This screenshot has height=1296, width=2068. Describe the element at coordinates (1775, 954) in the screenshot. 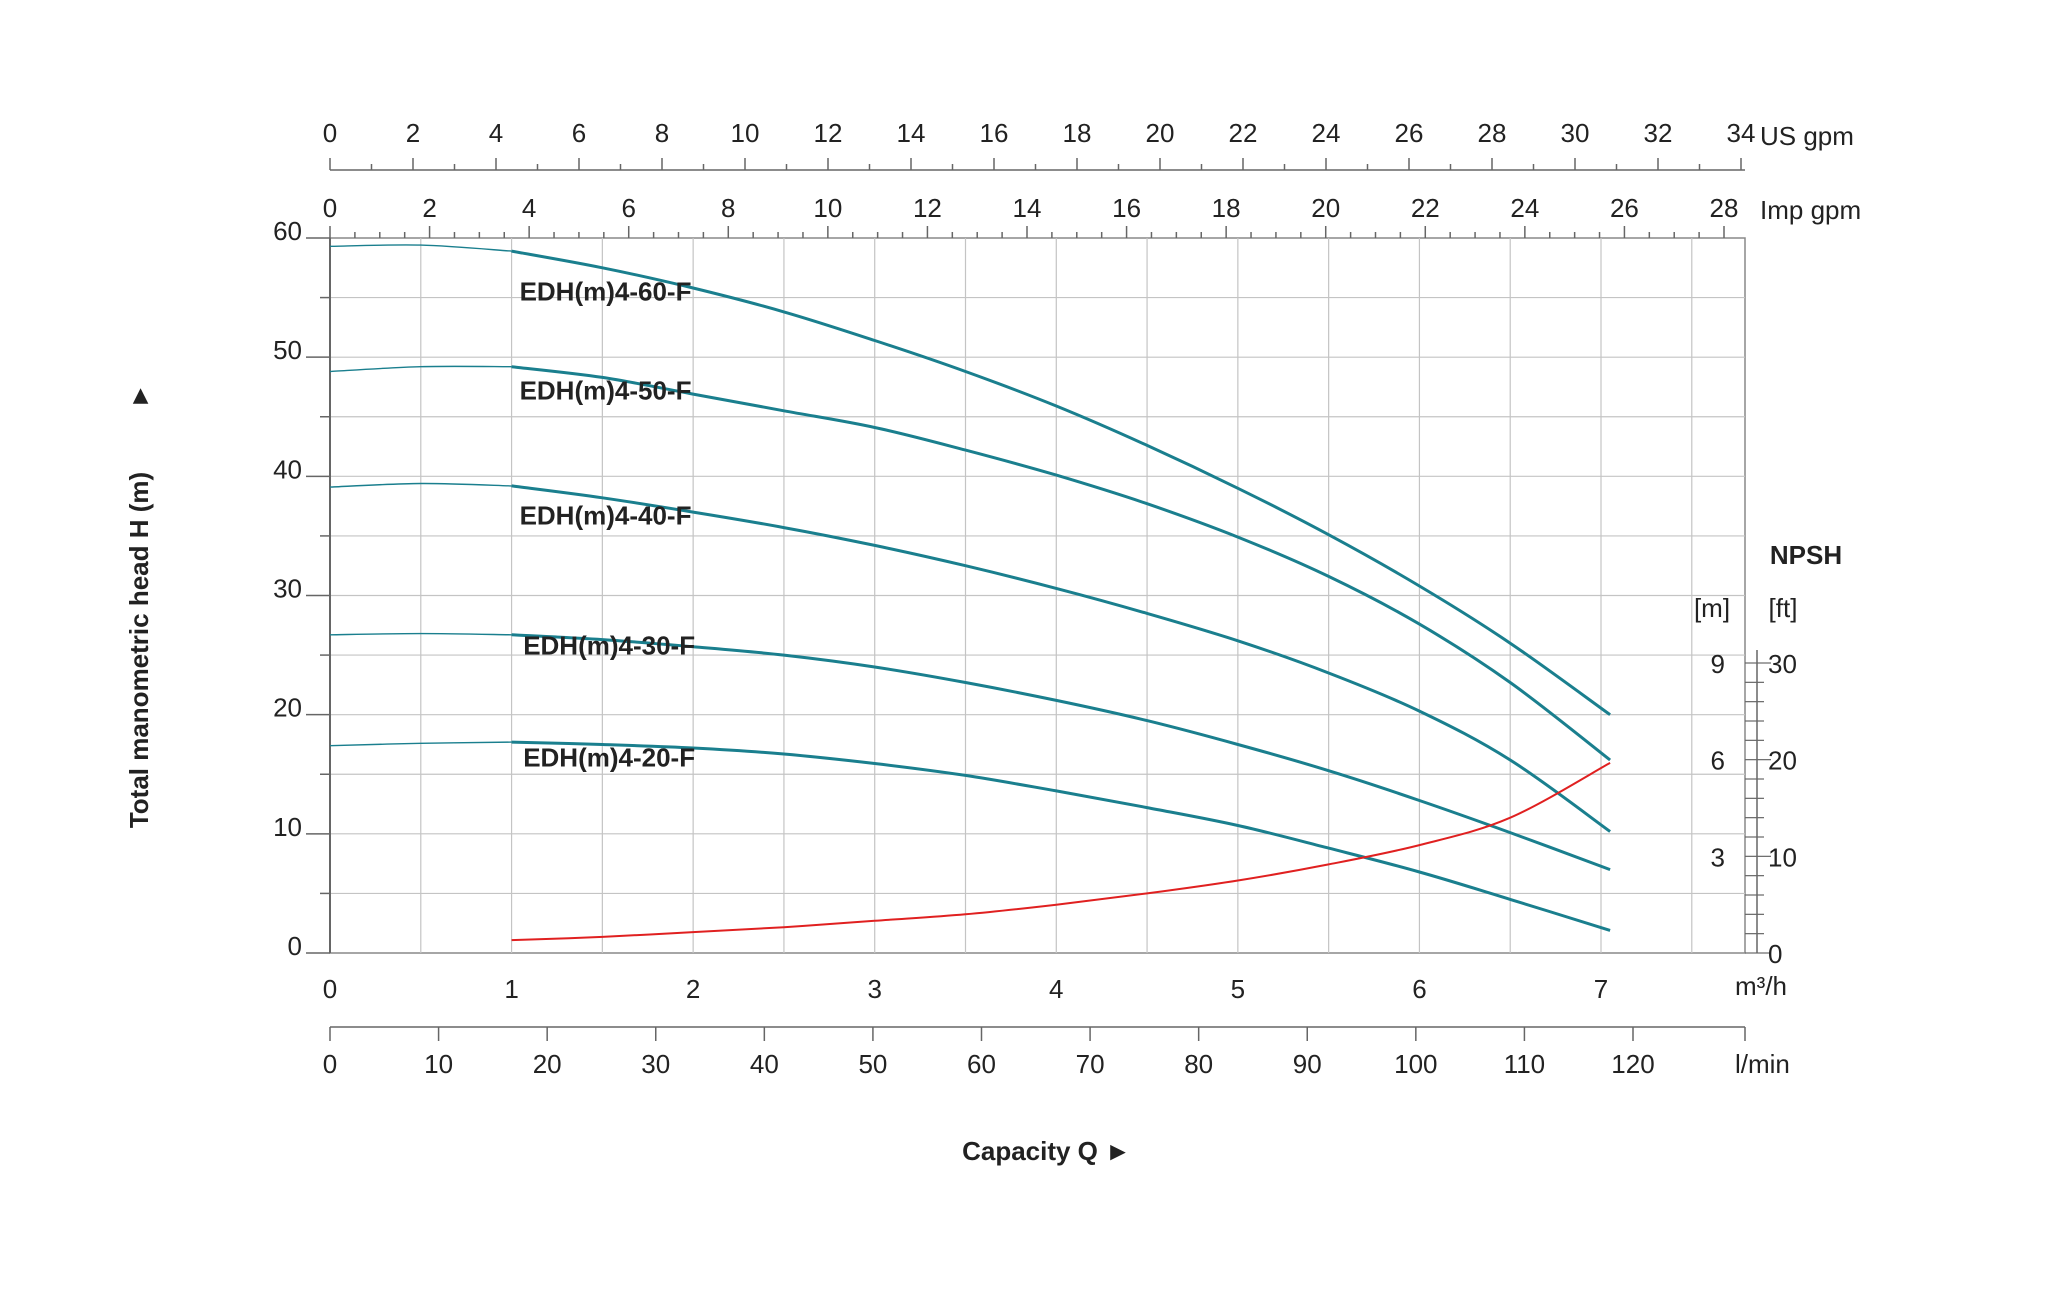

I see `npsh-ft-tick-label: 0` at that location.